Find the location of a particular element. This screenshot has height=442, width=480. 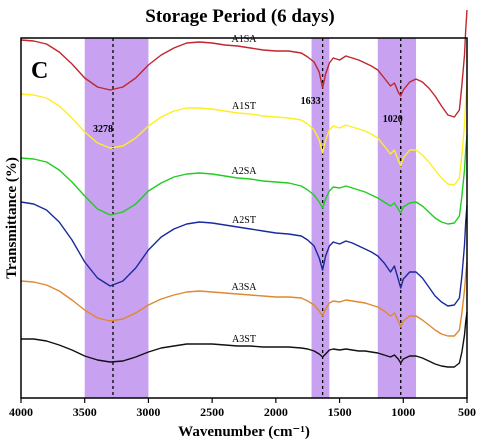

x-tick-label-2500: 2500 is located at coordinates (212, 412).